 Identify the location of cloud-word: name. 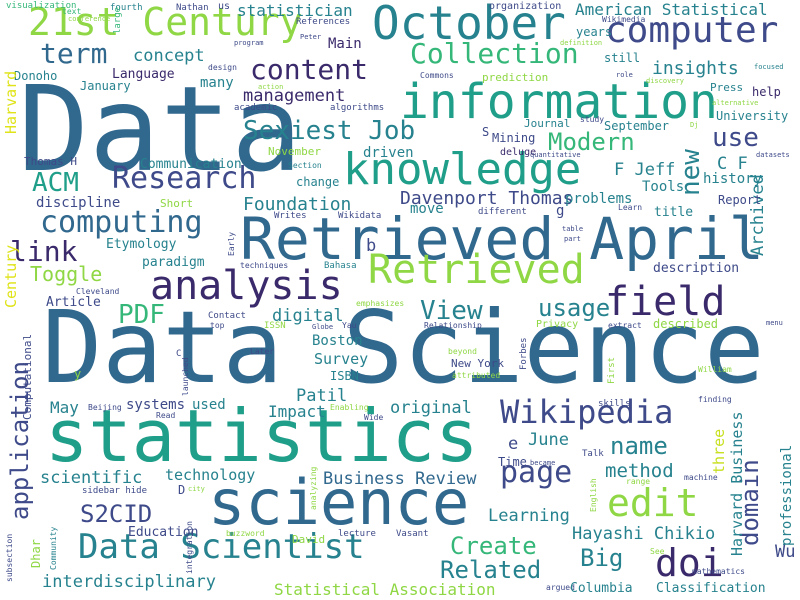
(639, 446).